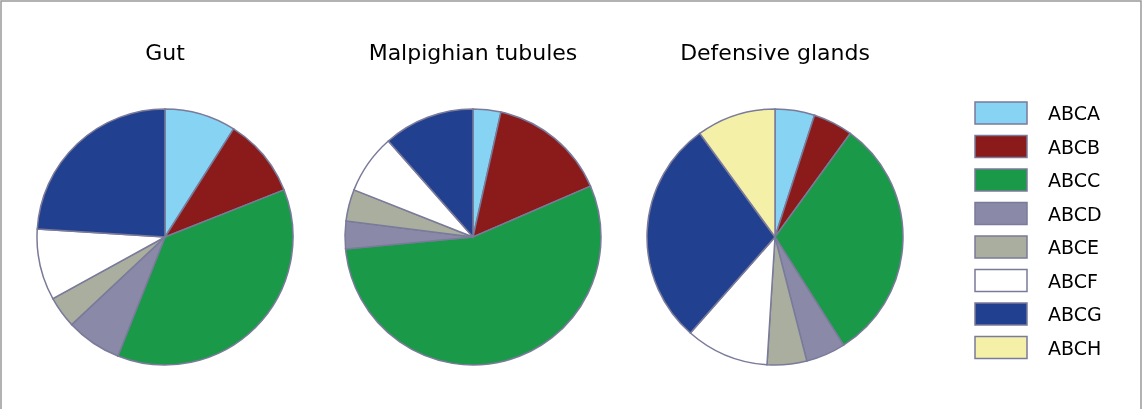  I want to click on legend-label: ABCB, so click(1074, 146).